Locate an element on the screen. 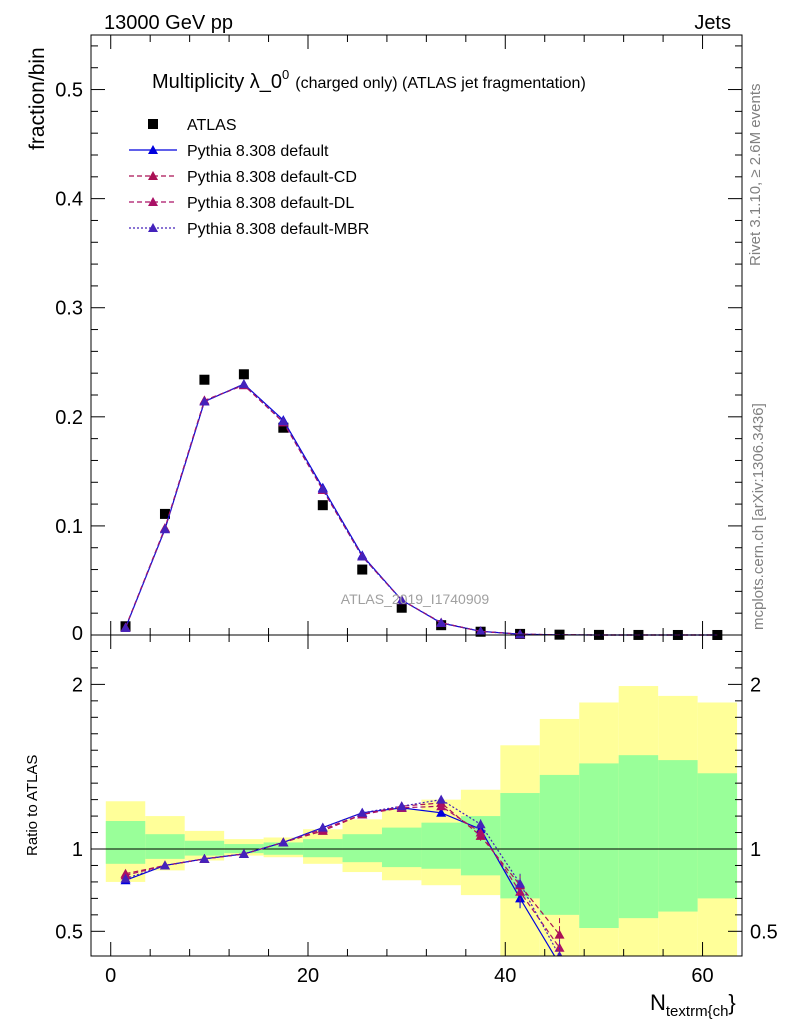  ratio-ytick-label-right-0: 0.5 is located at coordinates (764, 932).